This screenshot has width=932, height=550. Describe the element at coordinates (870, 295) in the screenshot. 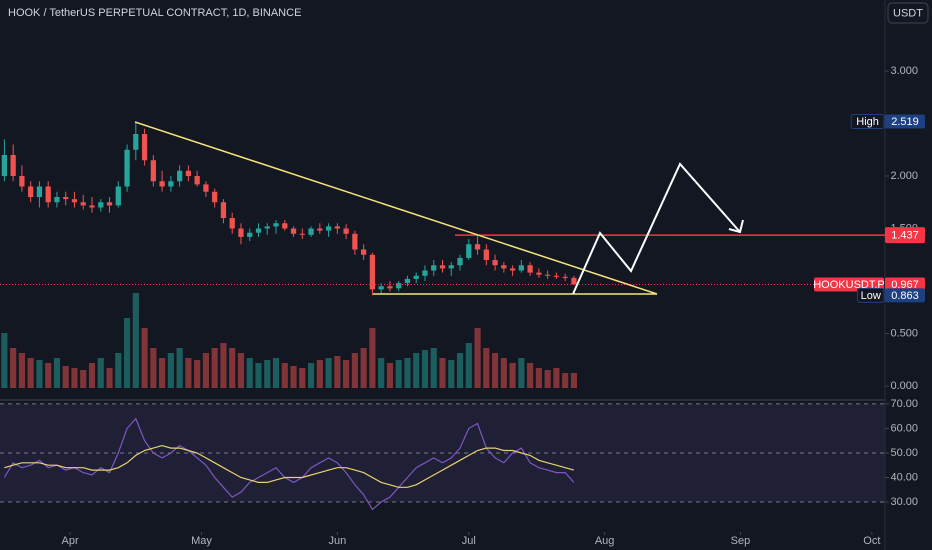

I see `marker-name-box` at that location.